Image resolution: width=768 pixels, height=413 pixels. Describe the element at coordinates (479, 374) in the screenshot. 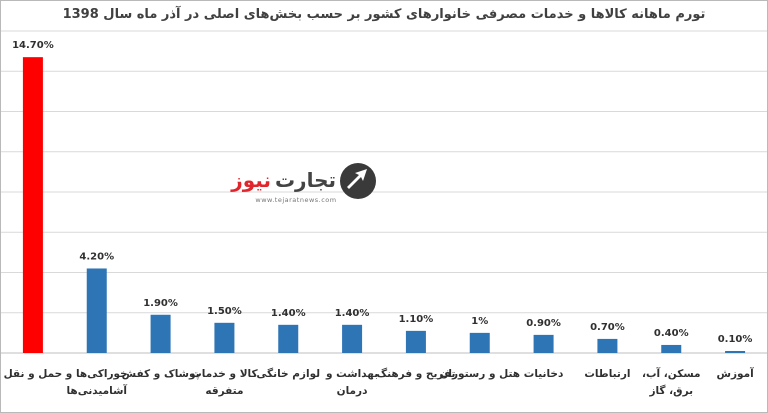

I see `category-label: هتل و رستوران` at that location.